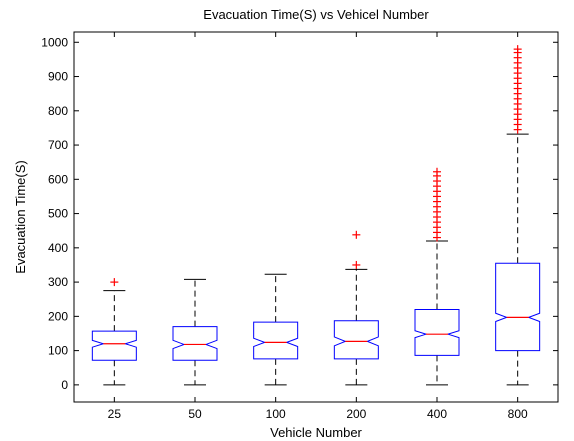  I want to click on x-axis-label: Vehicle Number, so click(316, 432).